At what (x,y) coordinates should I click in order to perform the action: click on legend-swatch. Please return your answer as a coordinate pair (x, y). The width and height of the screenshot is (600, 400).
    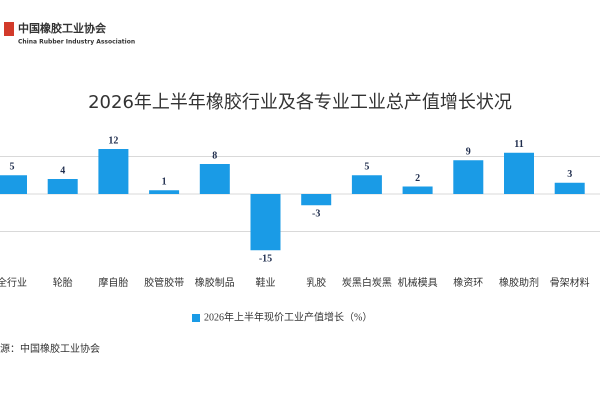
    Looking at the image, I should click on (196, 318).